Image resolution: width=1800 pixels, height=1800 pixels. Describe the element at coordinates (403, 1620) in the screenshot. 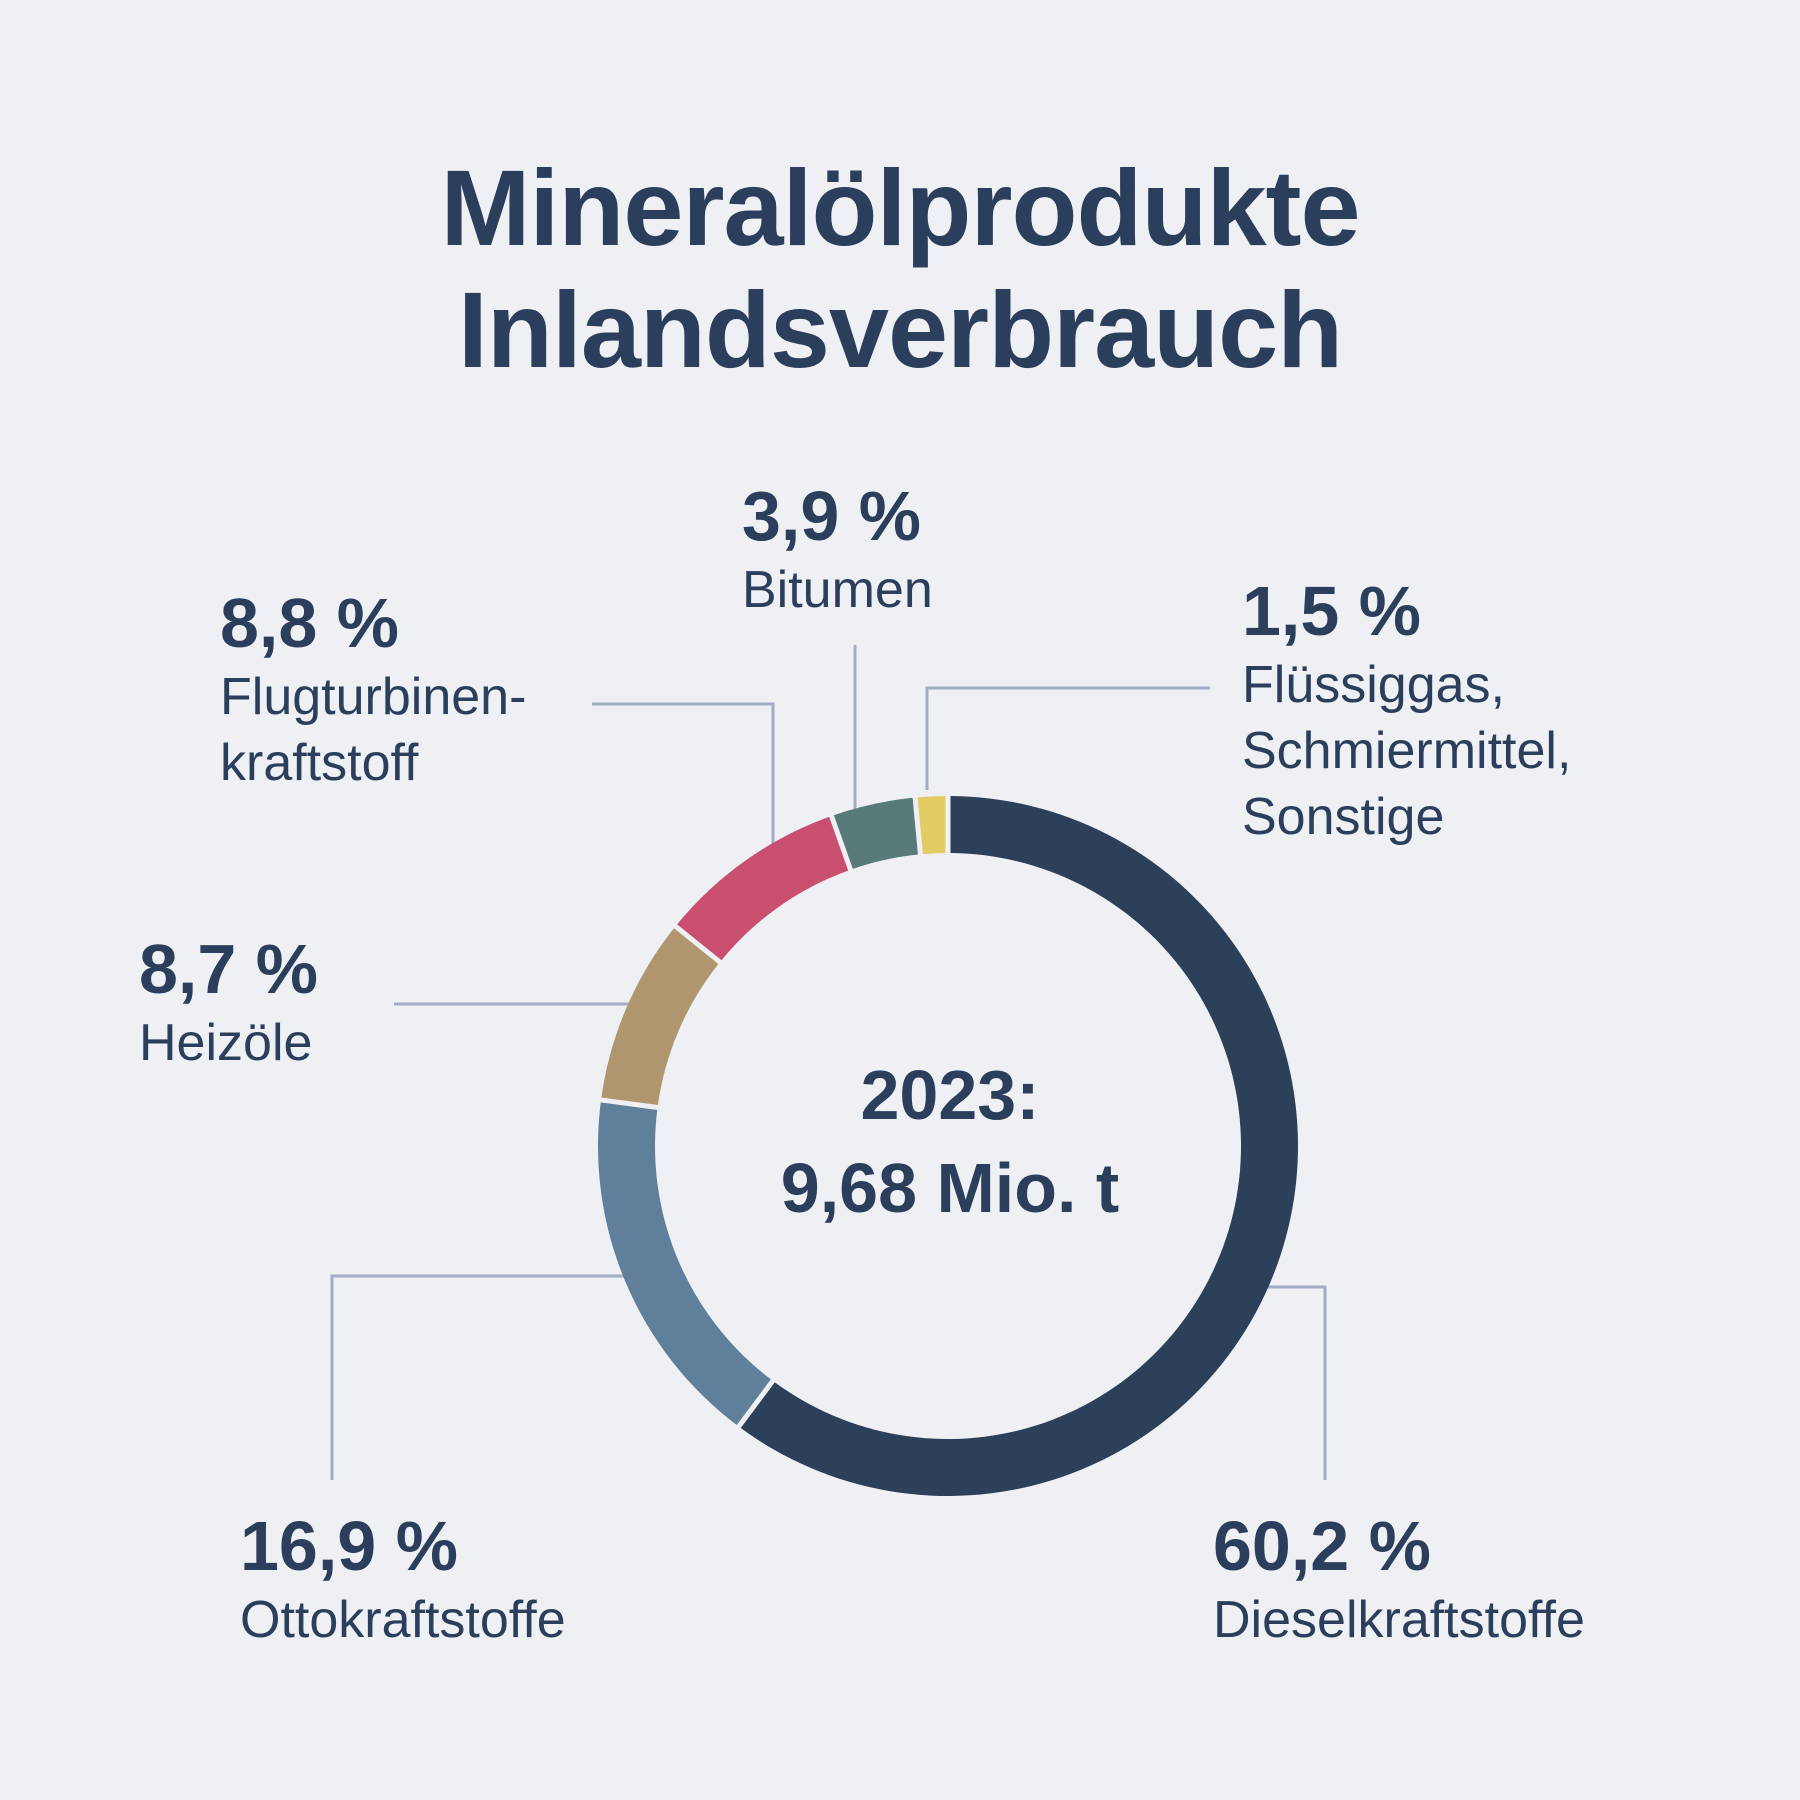

I see `slice-label-name-otto: Ottokraftstoffe` at that location.